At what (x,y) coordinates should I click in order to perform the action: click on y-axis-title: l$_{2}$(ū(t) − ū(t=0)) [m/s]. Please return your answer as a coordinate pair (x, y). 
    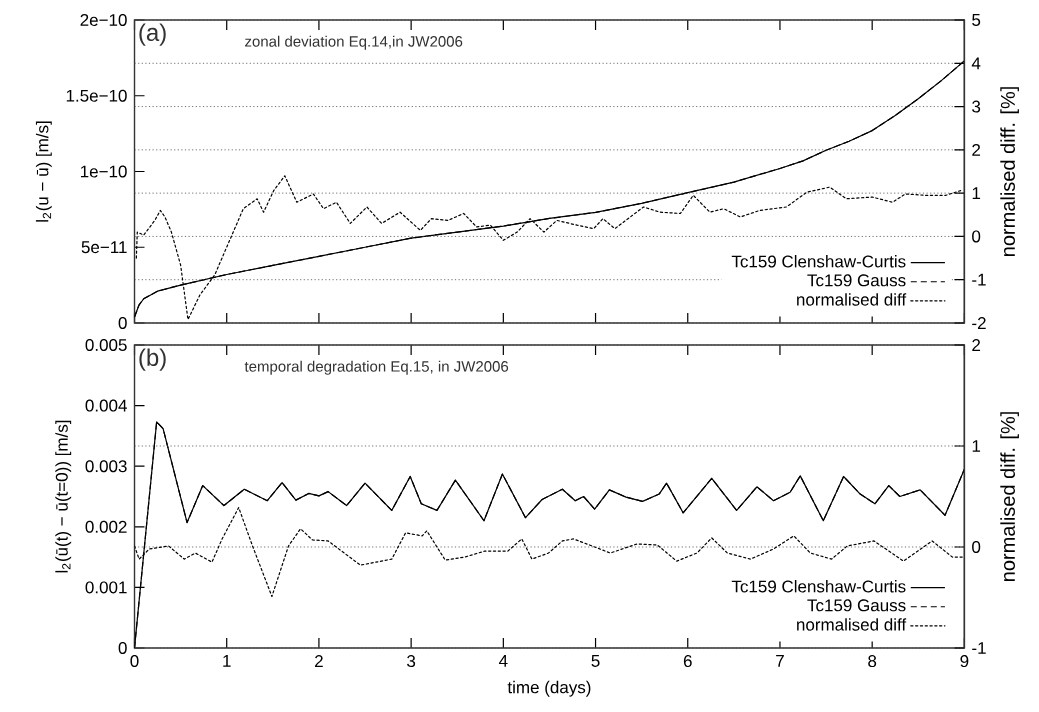
    Looking at the image, I should click on (63, 496).